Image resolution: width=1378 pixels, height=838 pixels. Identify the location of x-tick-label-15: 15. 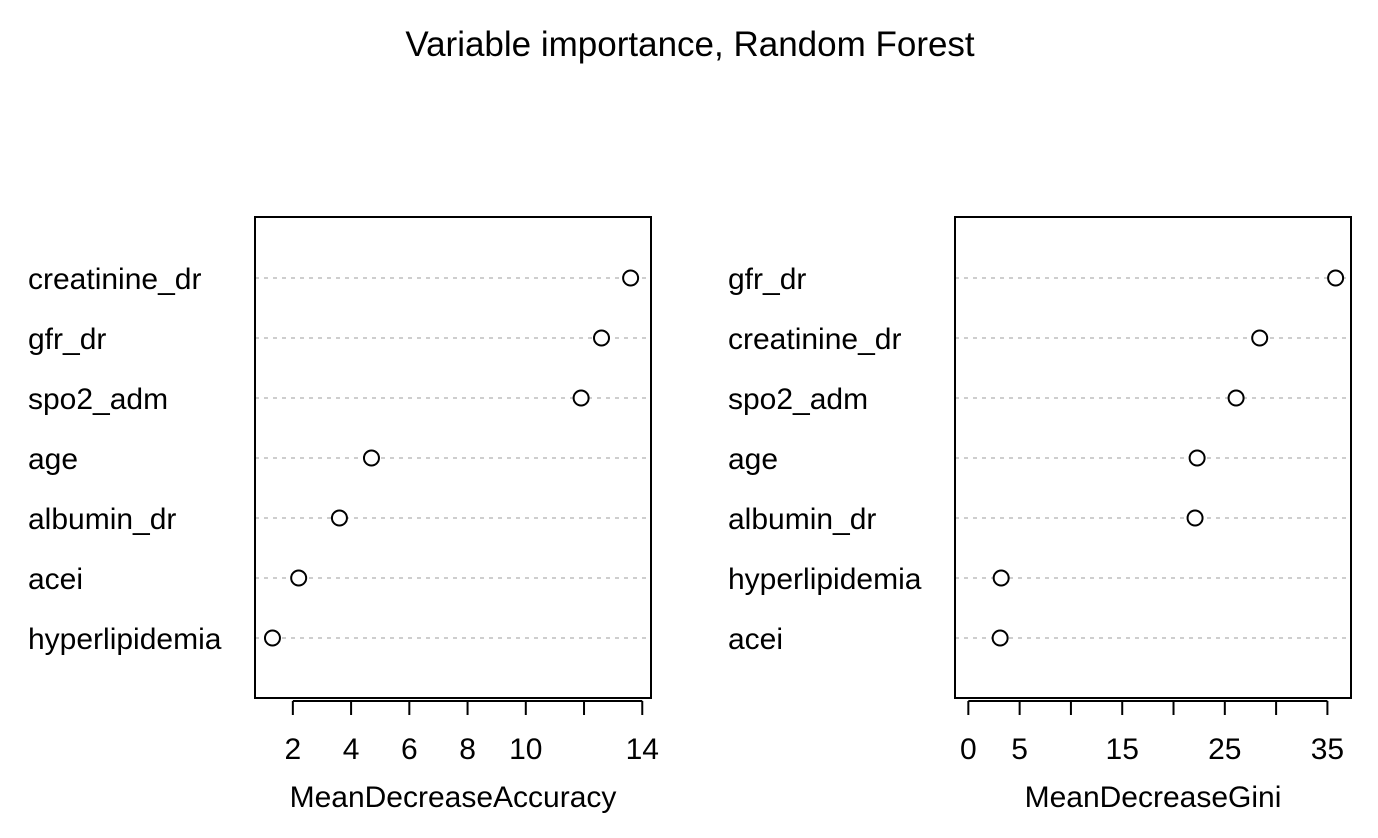
(1122, 749).